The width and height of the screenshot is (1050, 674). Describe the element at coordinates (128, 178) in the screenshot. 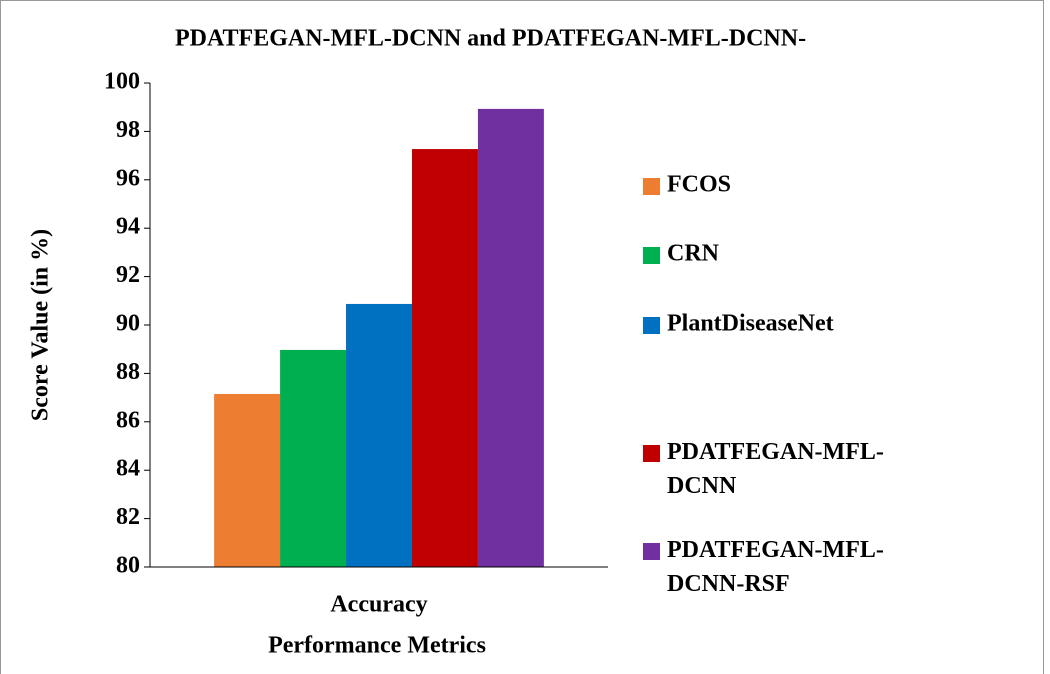

I see `y-tick-label: 96` at that location.